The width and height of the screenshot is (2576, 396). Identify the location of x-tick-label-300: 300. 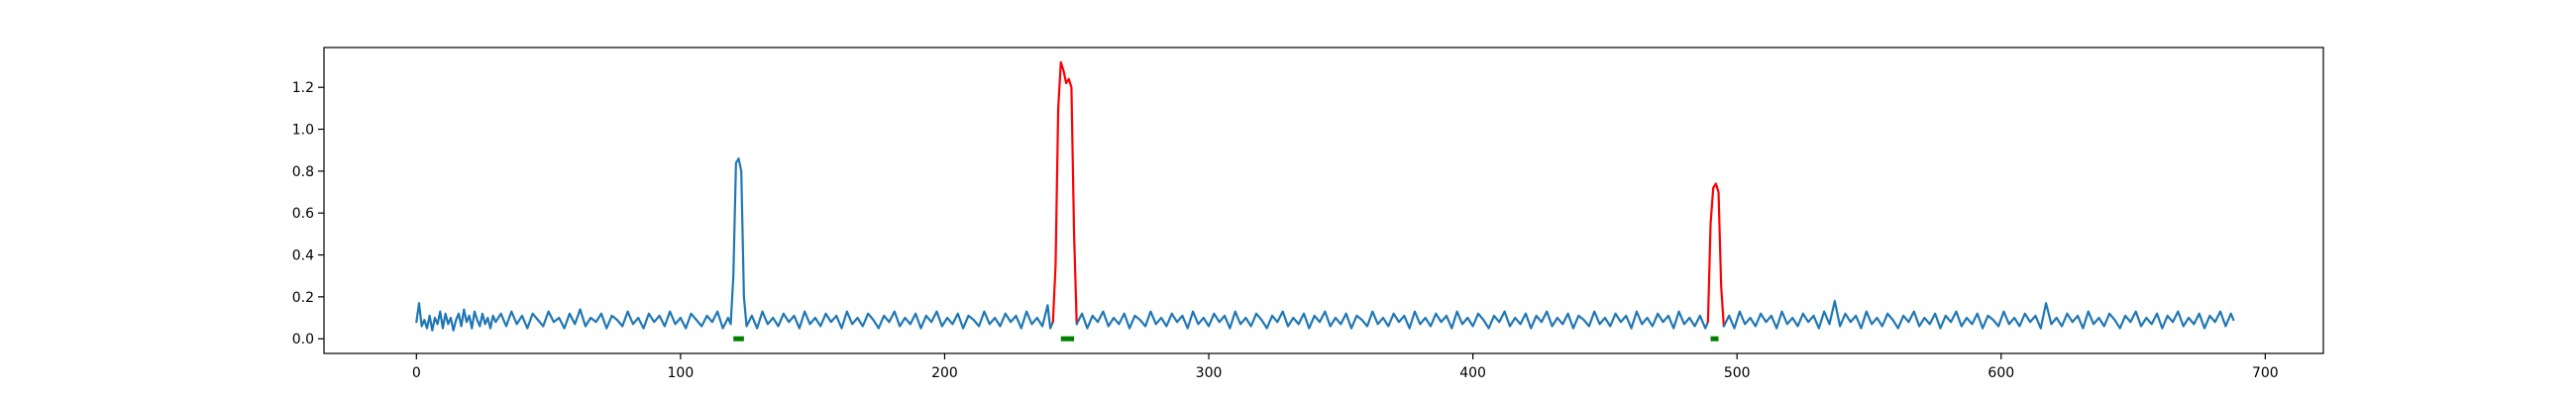
(1209, 373).